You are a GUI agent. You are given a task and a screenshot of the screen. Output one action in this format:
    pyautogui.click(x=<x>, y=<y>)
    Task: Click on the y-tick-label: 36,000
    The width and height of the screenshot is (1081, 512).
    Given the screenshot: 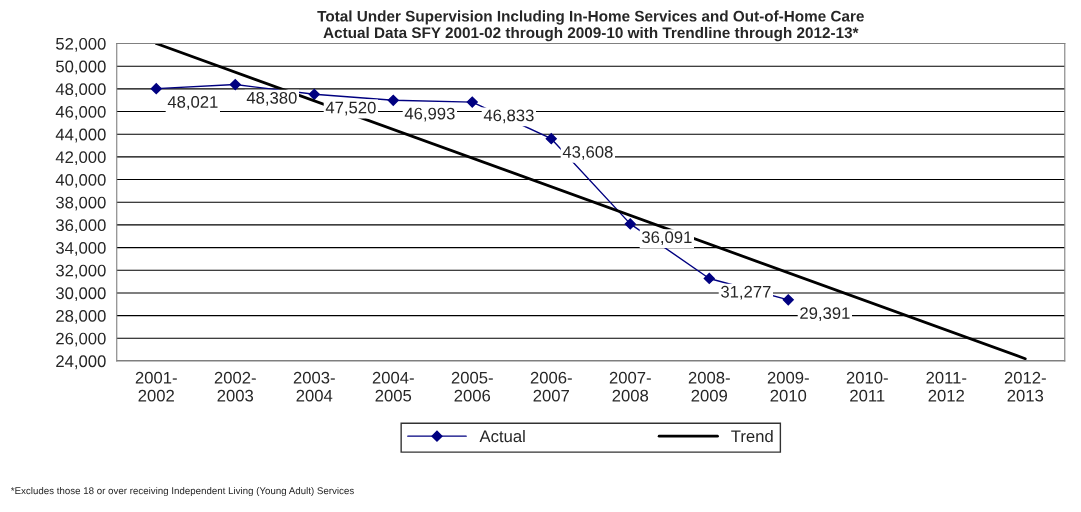 What is the action you would take?
    pyautogui.click(x=81, y=226)
    